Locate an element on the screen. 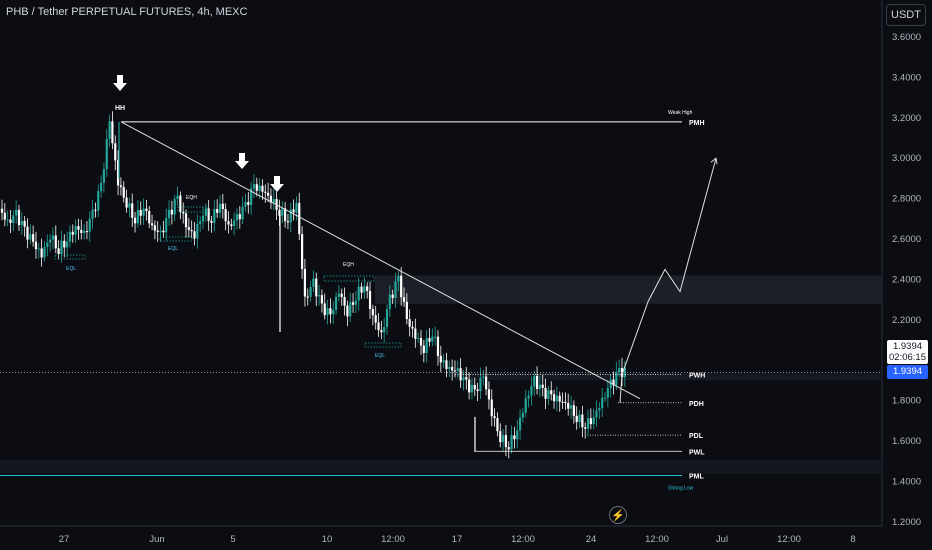  currency-button: USDT is located at coordinates (906, 15).